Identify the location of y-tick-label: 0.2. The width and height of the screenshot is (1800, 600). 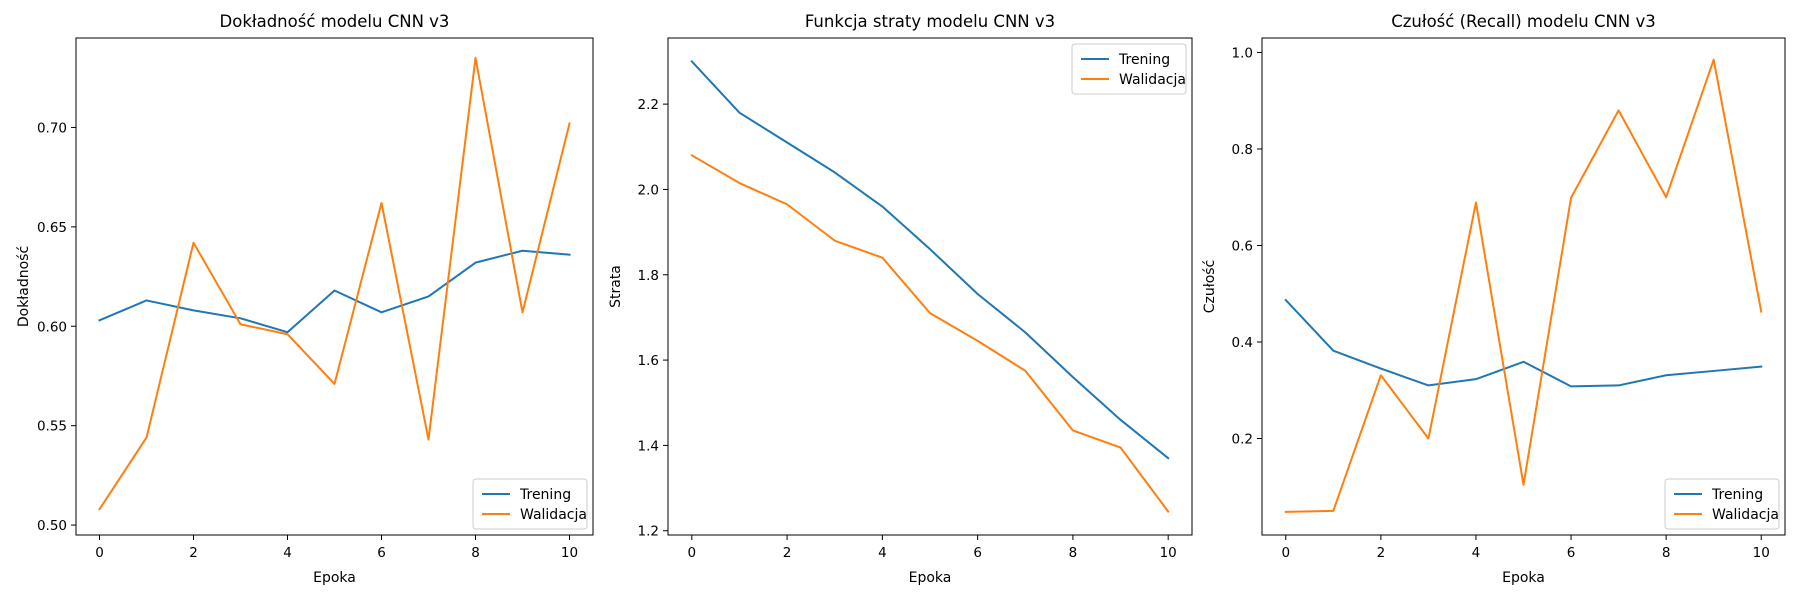
(1242, 439).